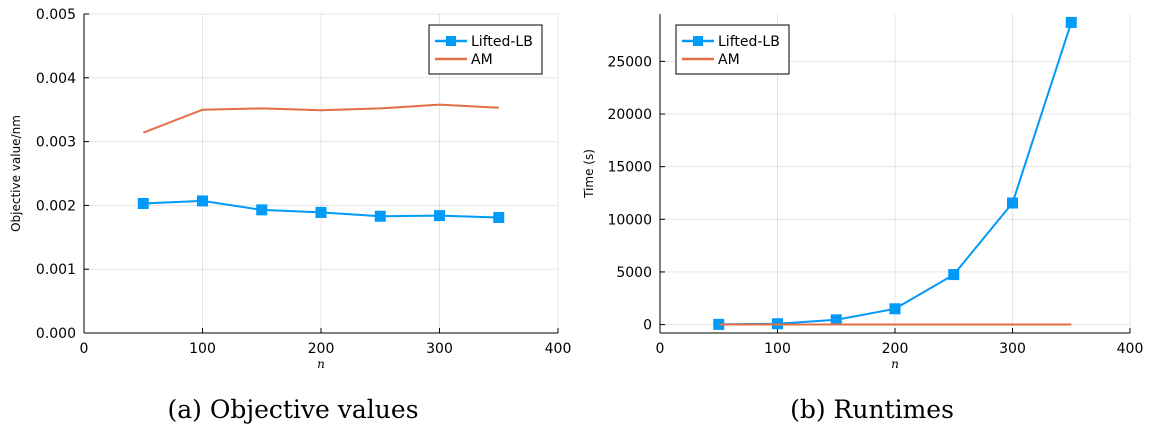  I want to click on y-tick-label: 5000, so click(634, 273).